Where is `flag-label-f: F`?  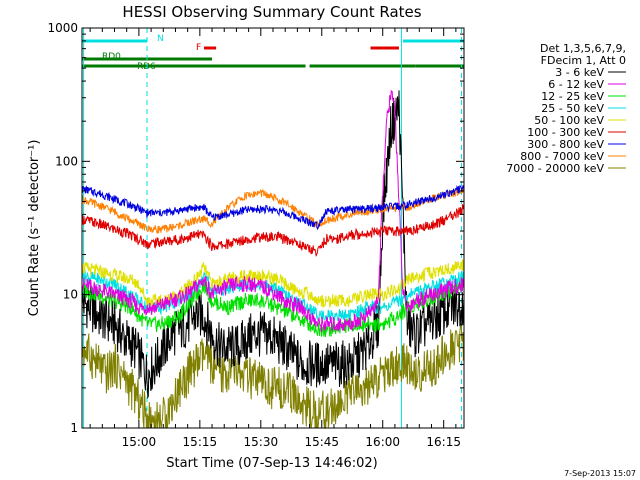
flag-label-f: F is located at coordinates (198, 48).